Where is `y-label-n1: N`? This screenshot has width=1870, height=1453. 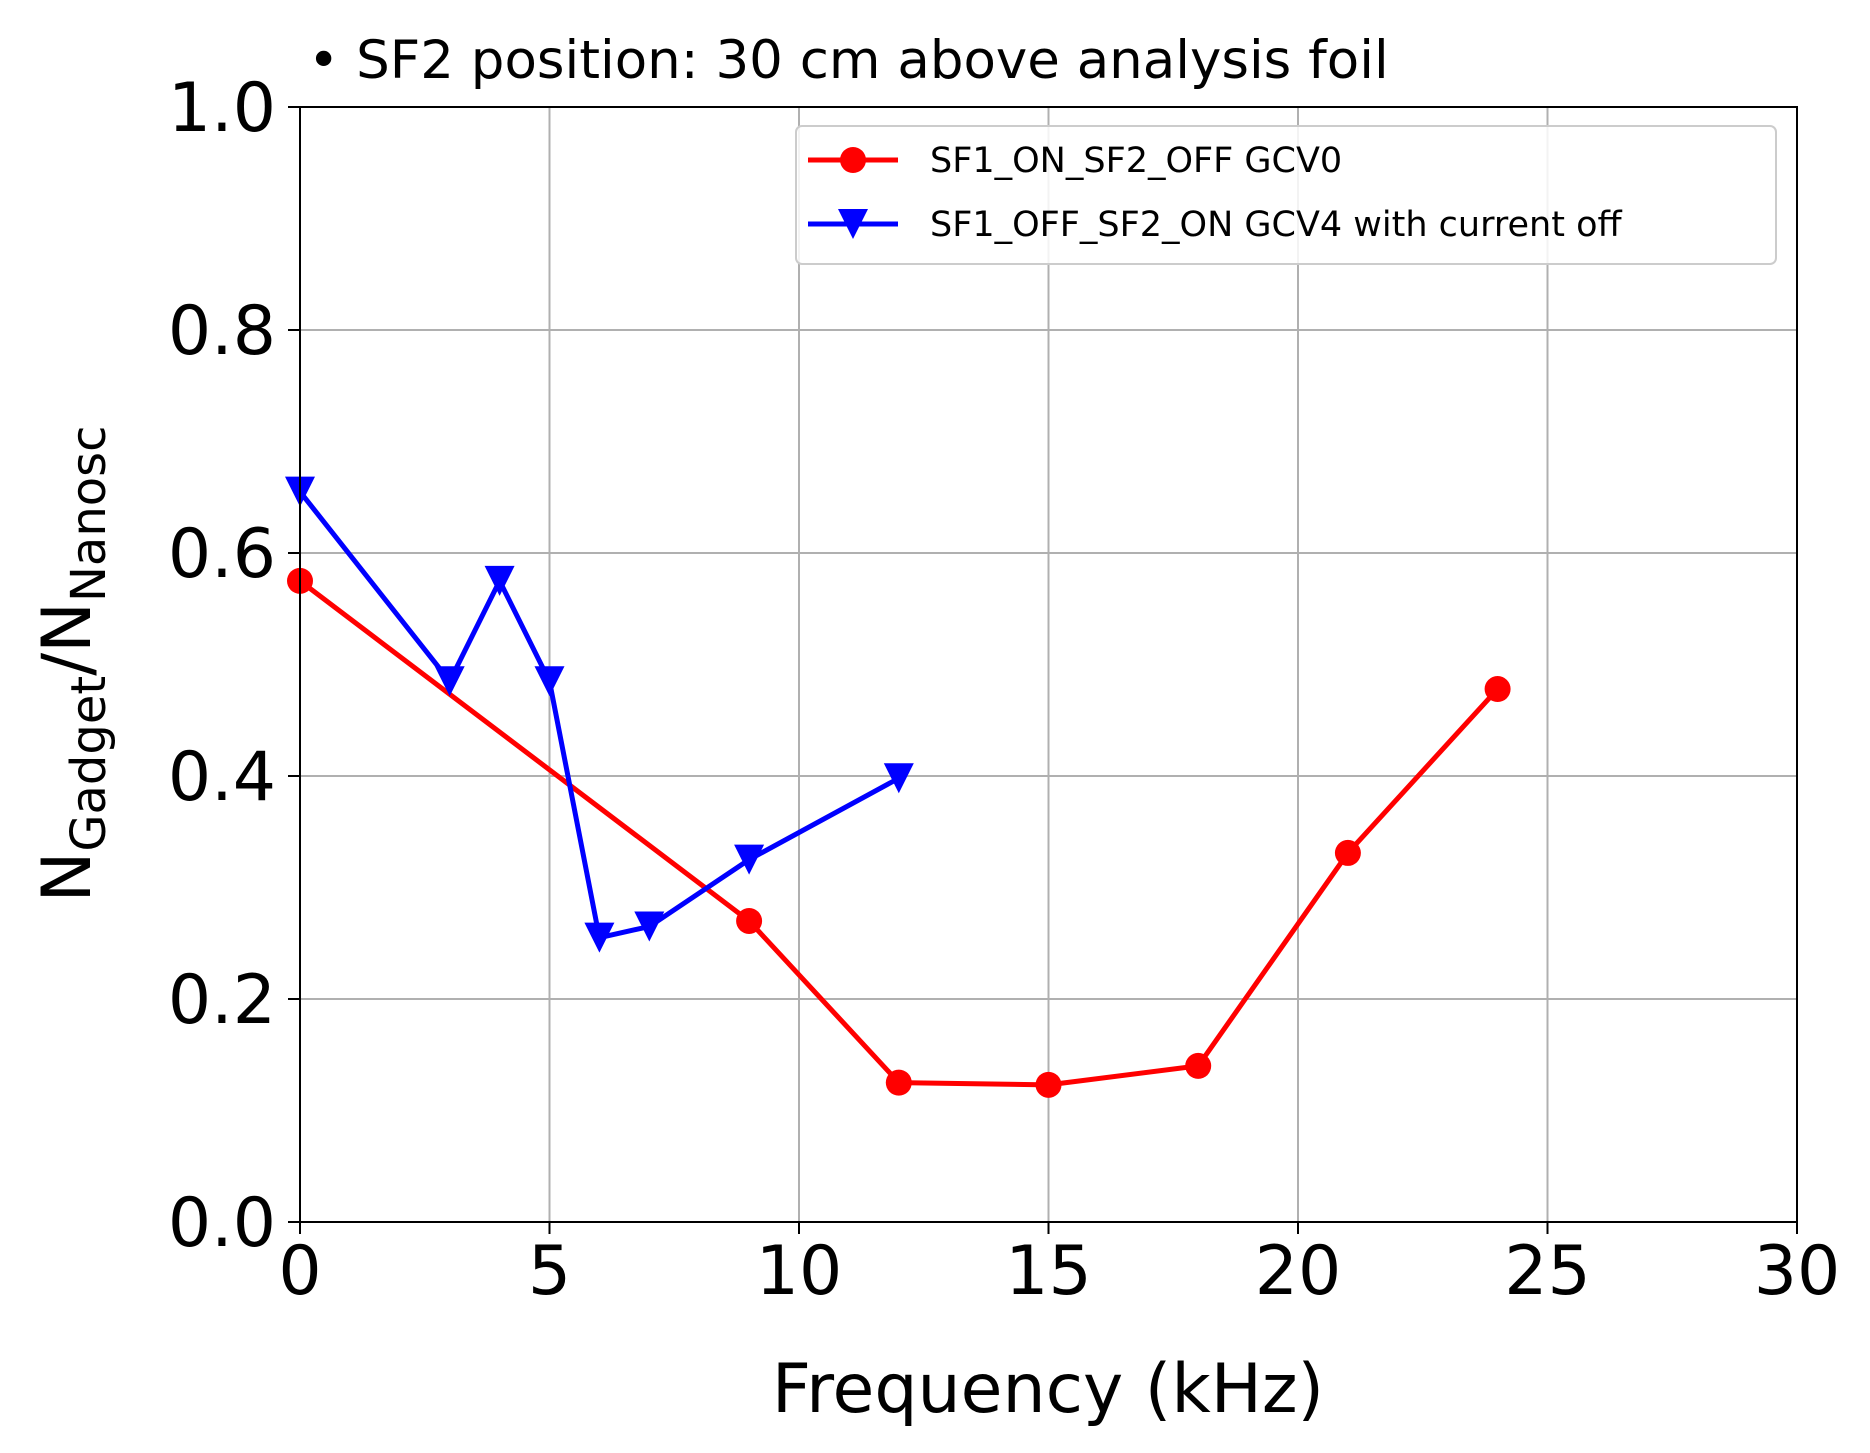 y-label-n1: N is located at coordinates (67, 877).